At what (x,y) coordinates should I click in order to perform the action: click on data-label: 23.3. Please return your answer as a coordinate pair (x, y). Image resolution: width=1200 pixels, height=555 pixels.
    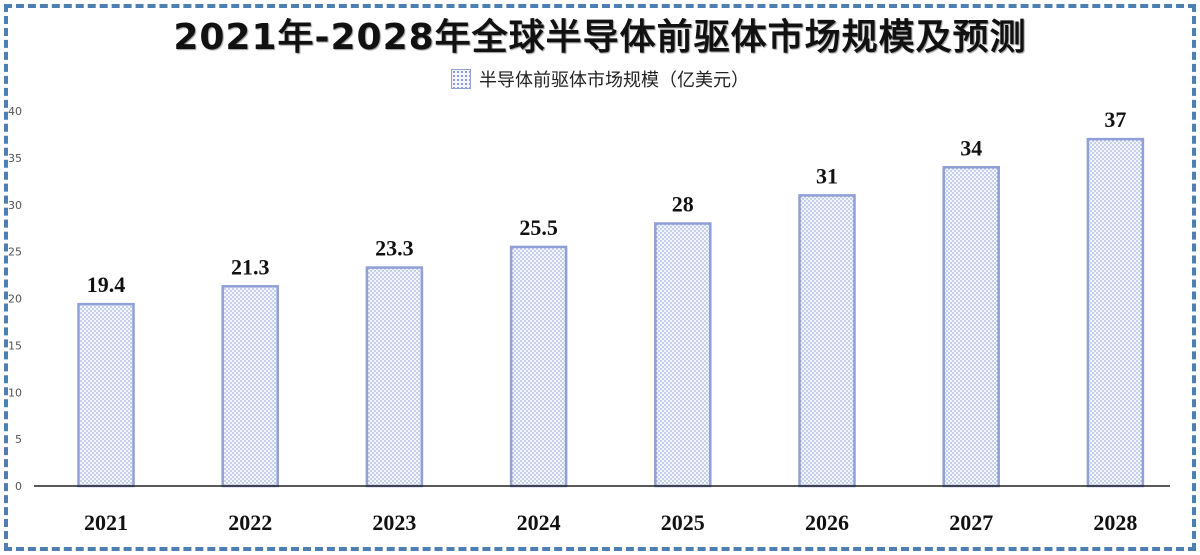
    Looking at the image, I should click on (394, 248).